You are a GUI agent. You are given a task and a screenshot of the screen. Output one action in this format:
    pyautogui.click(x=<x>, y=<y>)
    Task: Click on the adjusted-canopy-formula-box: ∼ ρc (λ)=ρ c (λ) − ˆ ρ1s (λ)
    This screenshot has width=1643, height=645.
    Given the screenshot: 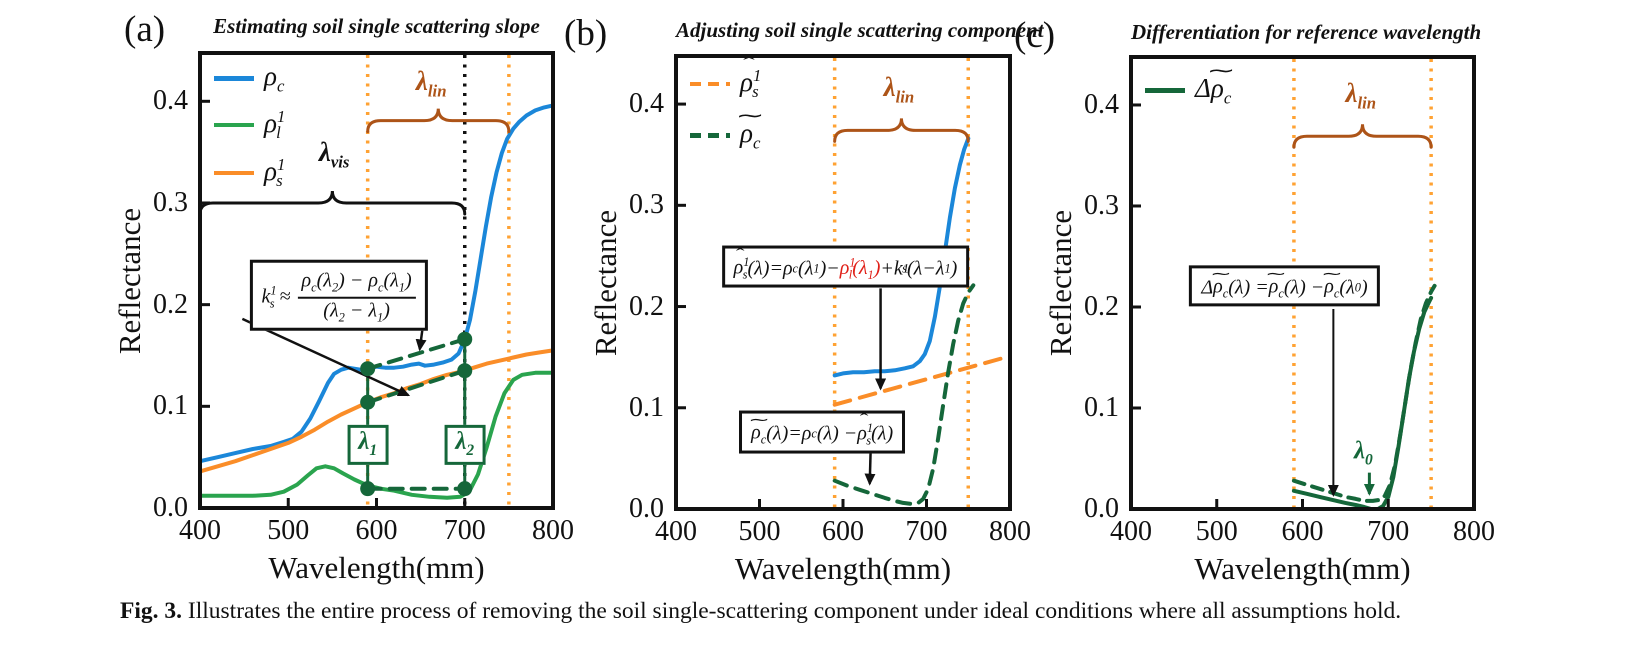 What is the action you would take?
    pyautogui.click(x=822, y=432)
    